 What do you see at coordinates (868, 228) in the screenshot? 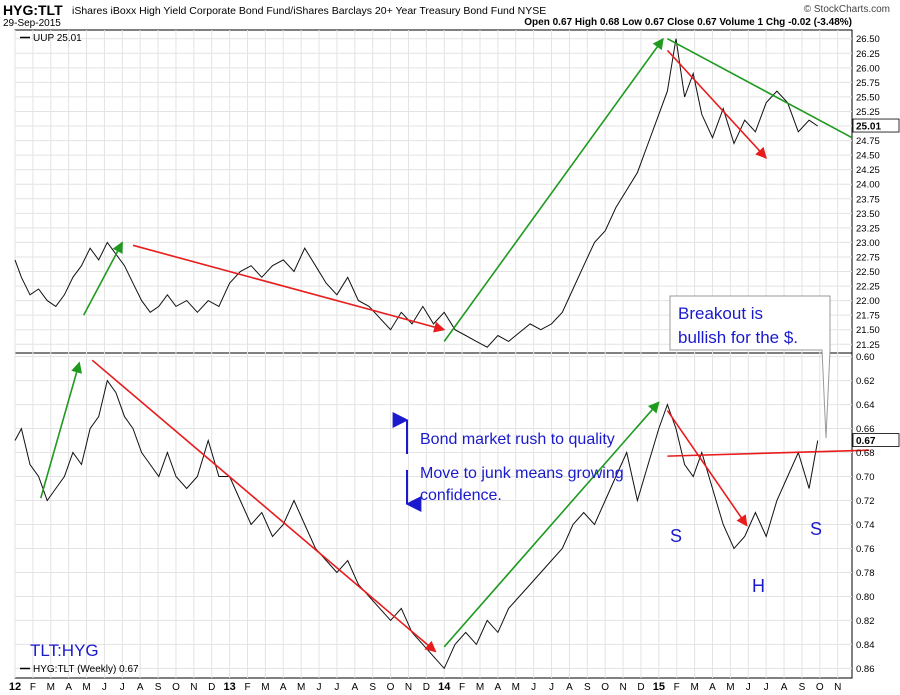
I see `y-tick-label: 23.25` at bounding box center [868, 228].